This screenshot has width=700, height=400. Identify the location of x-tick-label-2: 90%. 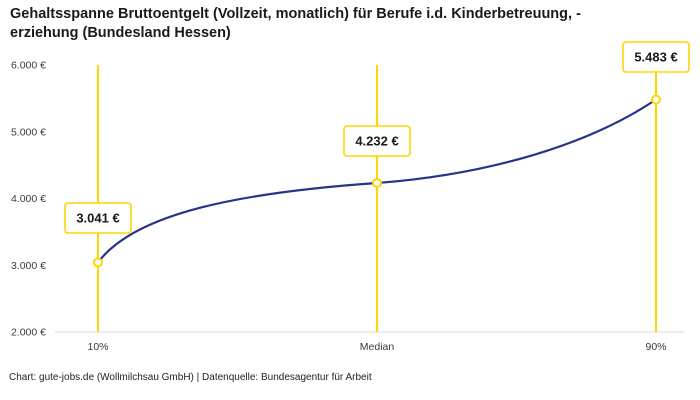
(655, 347).